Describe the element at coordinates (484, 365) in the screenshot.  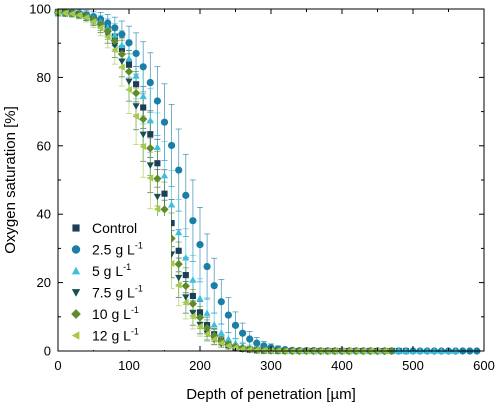
I see `x-tick-label: 600` at that location.